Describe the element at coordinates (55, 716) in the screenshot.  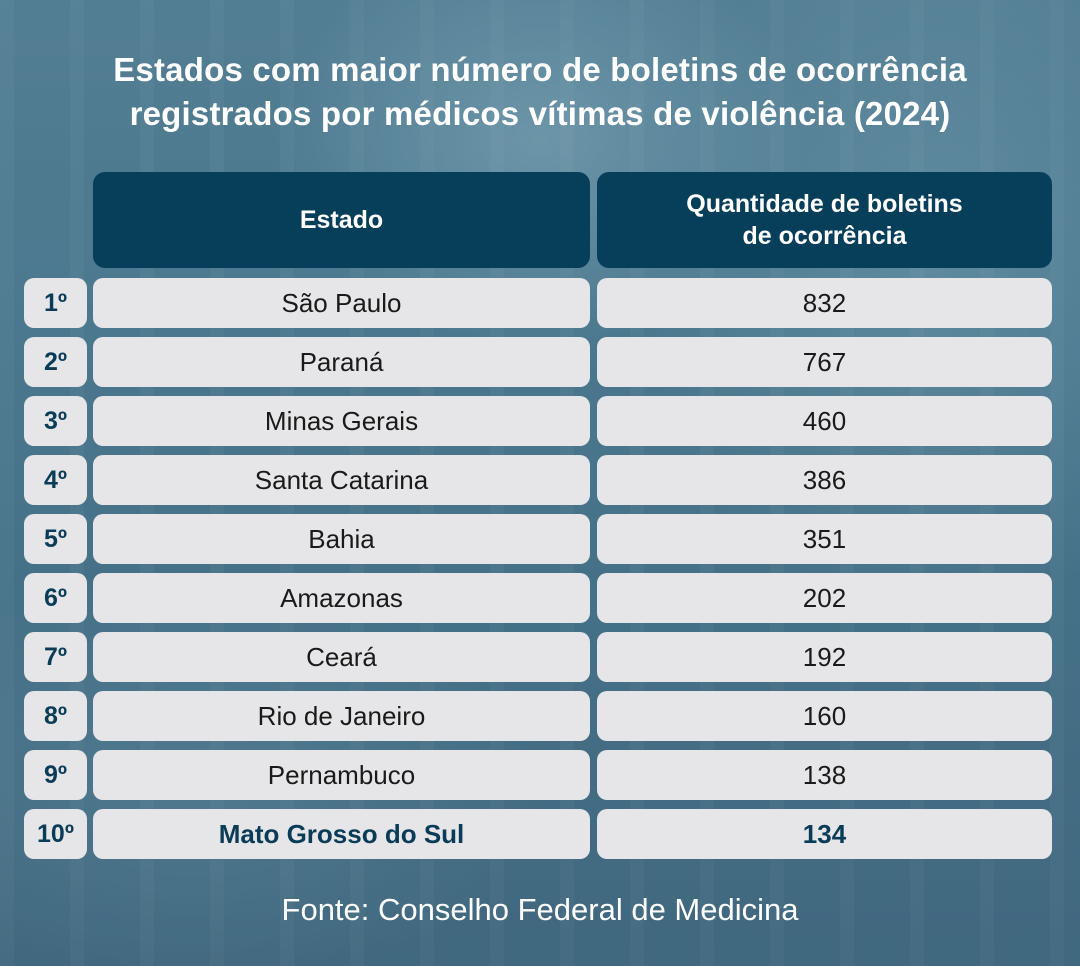
I see `rank-badge: 8º` at that location.